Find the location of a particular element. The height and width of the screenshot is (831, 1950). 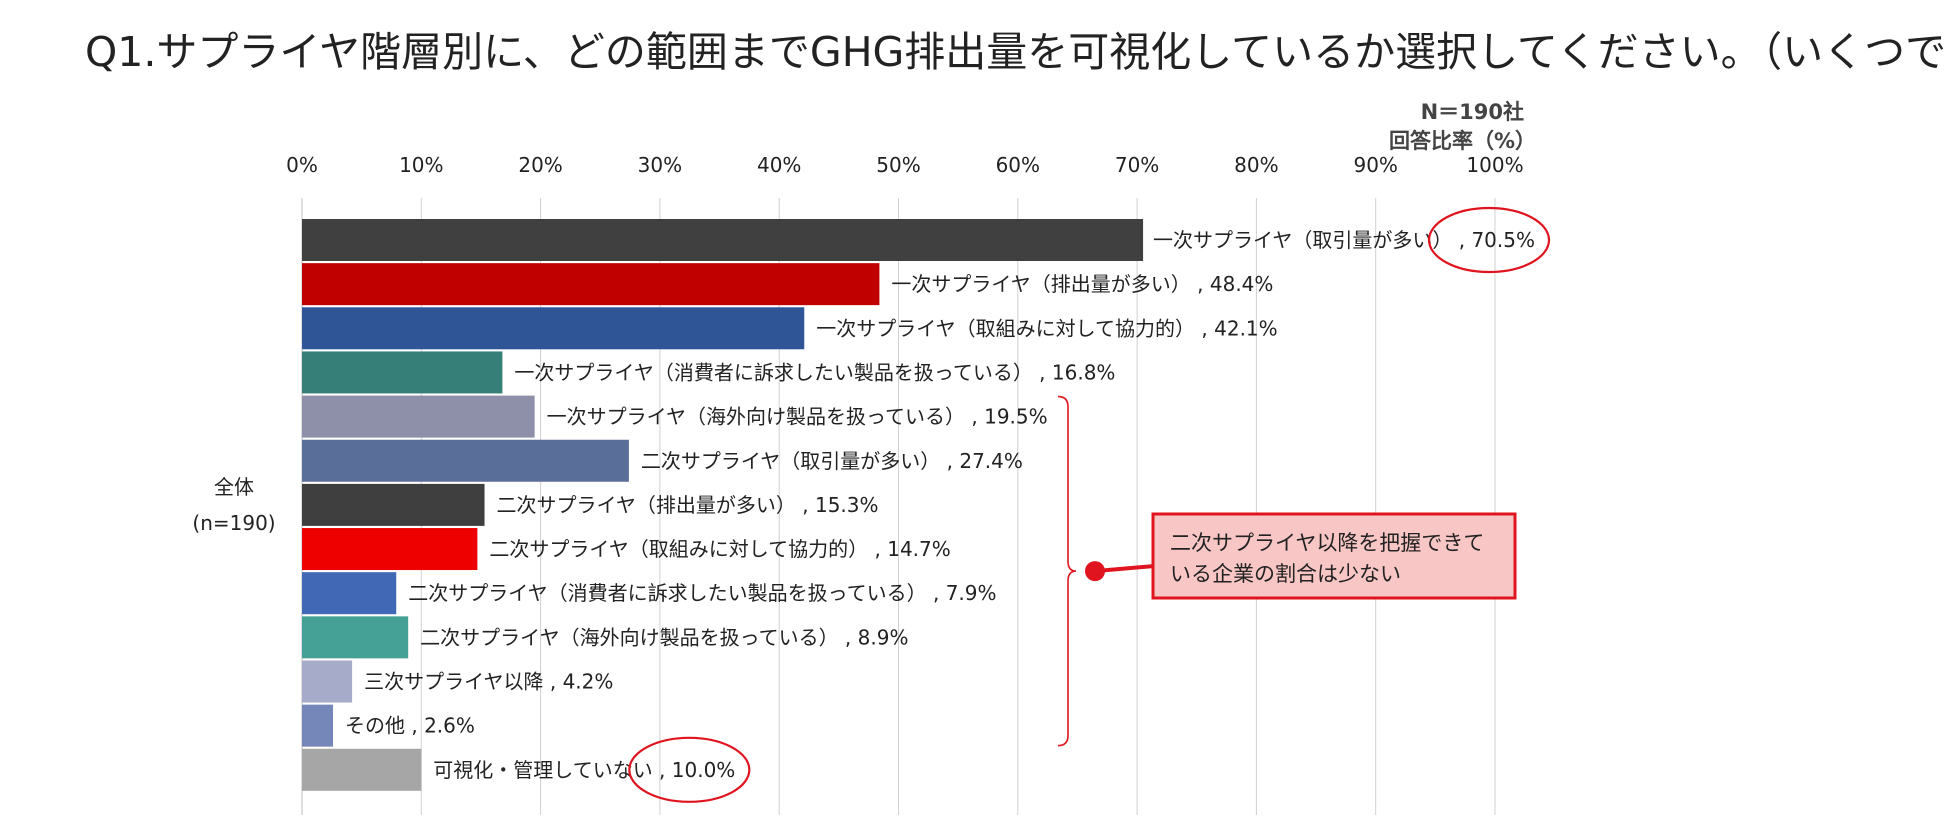

x-tick-label: 90% is located at coordinates (1375, 165).